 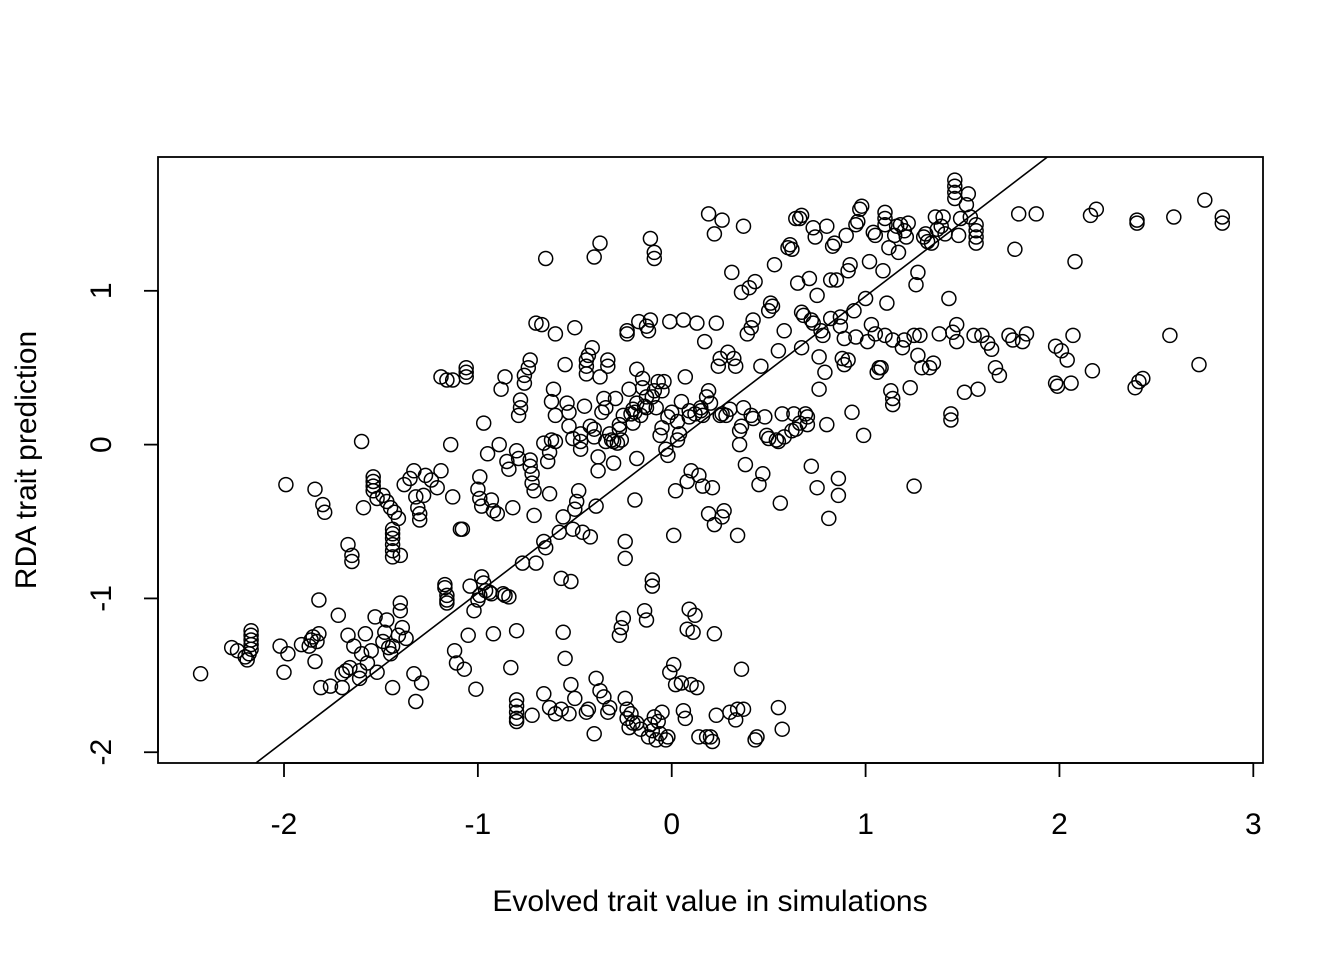 What do you see at coordinates (284, 824) in the screenshot?
I see `x-tick-label: -2` at bounding box center [284, 824].